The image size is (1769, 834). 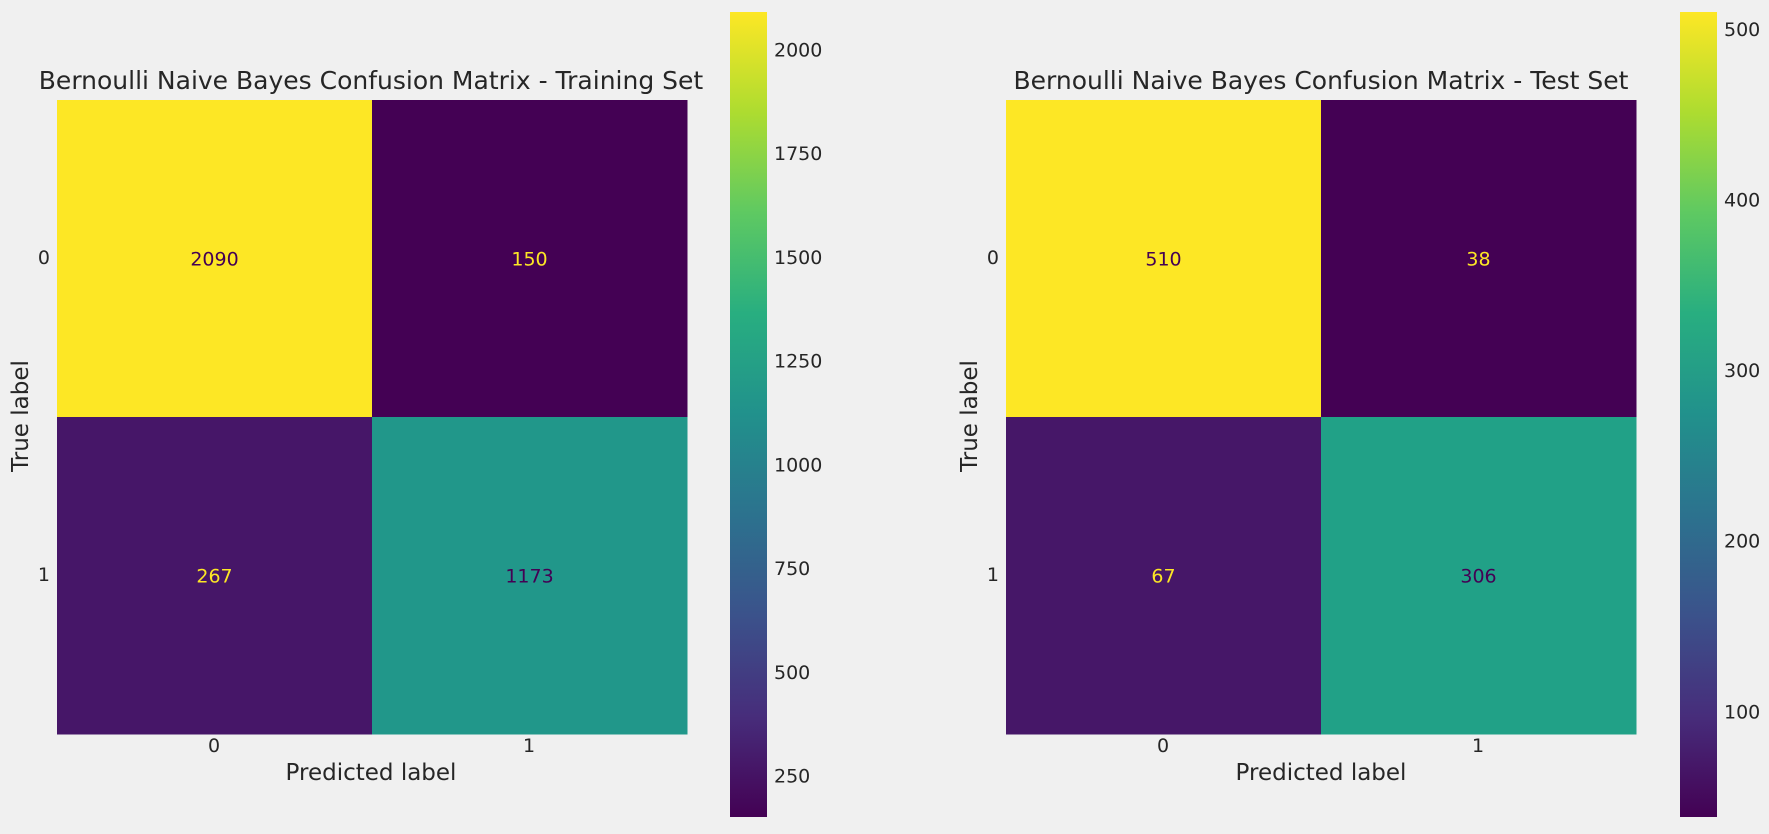 I want to click on cell-value-0-0: 510, so click(x=1163, y=260).